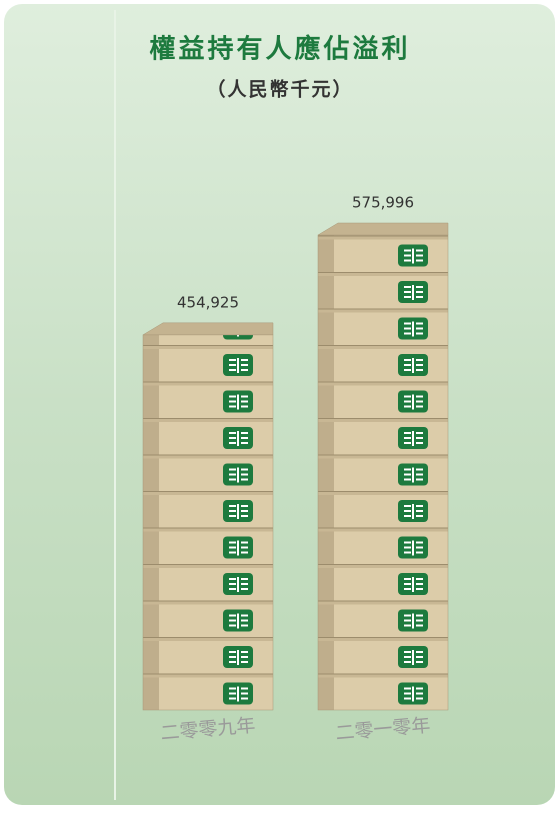 The height and width of the screenshot is (813, 559). What do you see at coordinates (383, 203) in the screenshot?
I see `value-label: 575,996` at bounding box center [383, 203].